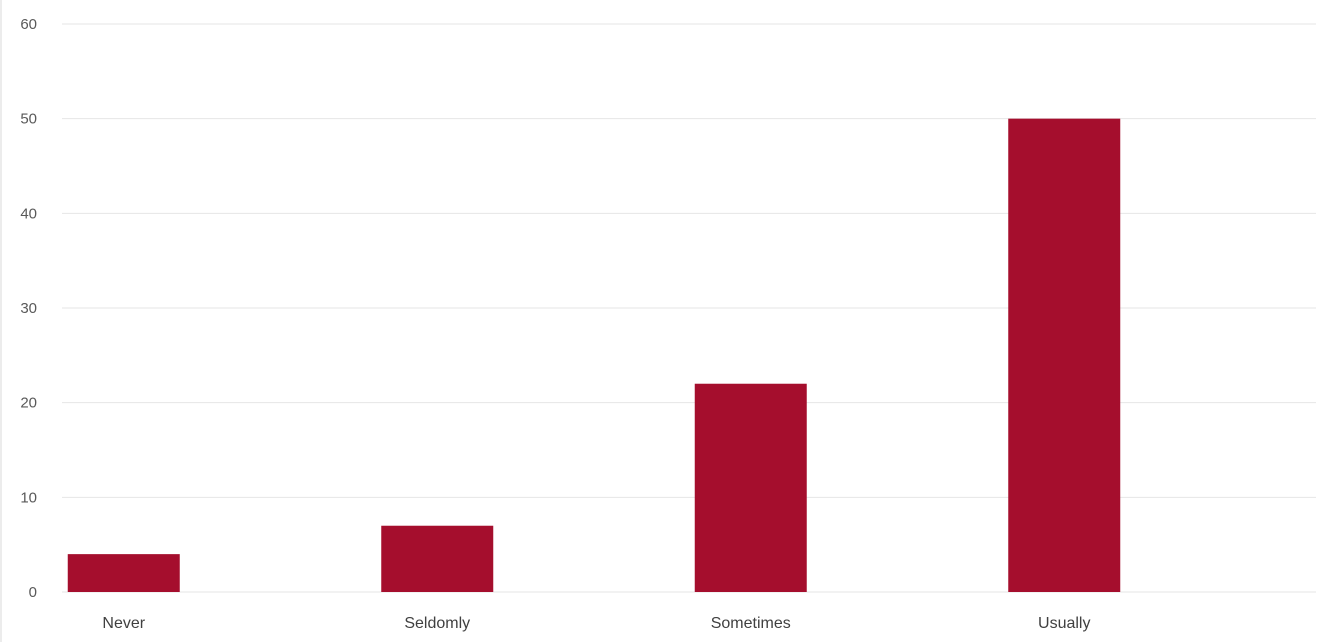  What do you see at coordinates (750, 487) in the screenshot?
I see `bar-sometimes` at bounding box center [750, 487].